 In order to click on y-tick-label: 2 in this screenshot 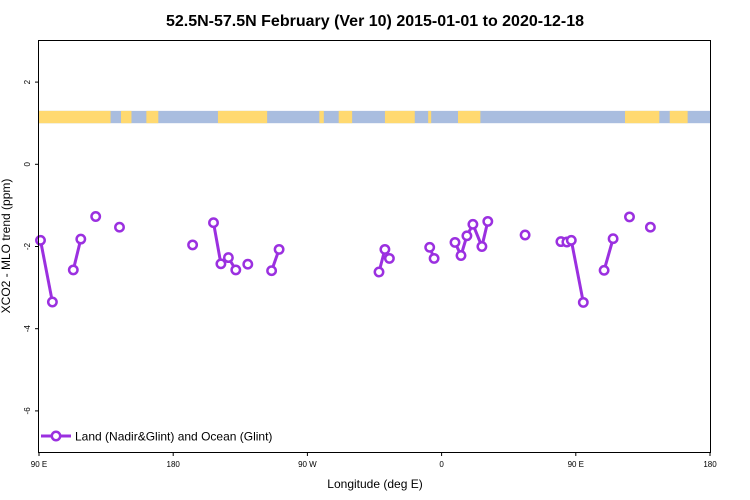, I will do `click(27, 81)`.